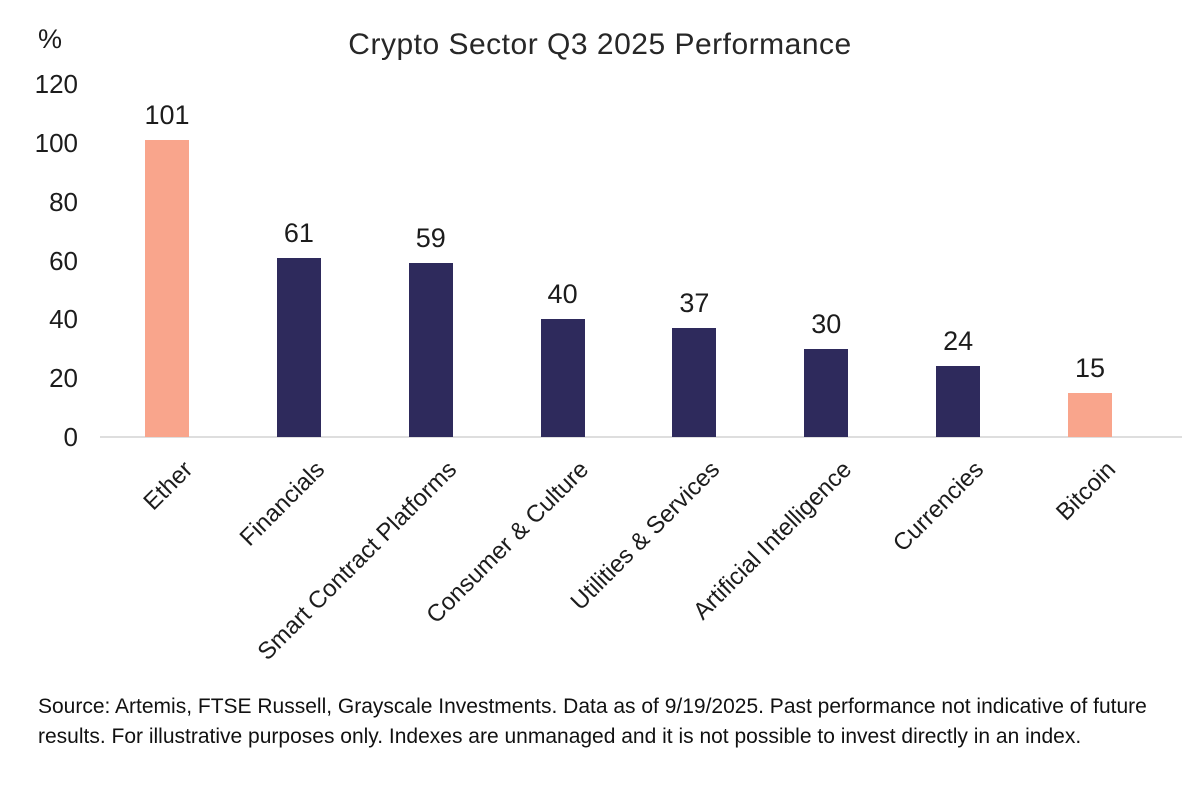 The image size is (1200, 797). What do you see at coordinates (645, 536) in the screenshot?
I see `x-axis-category-label: Utilities & Services` at bounding box center [645, 536].